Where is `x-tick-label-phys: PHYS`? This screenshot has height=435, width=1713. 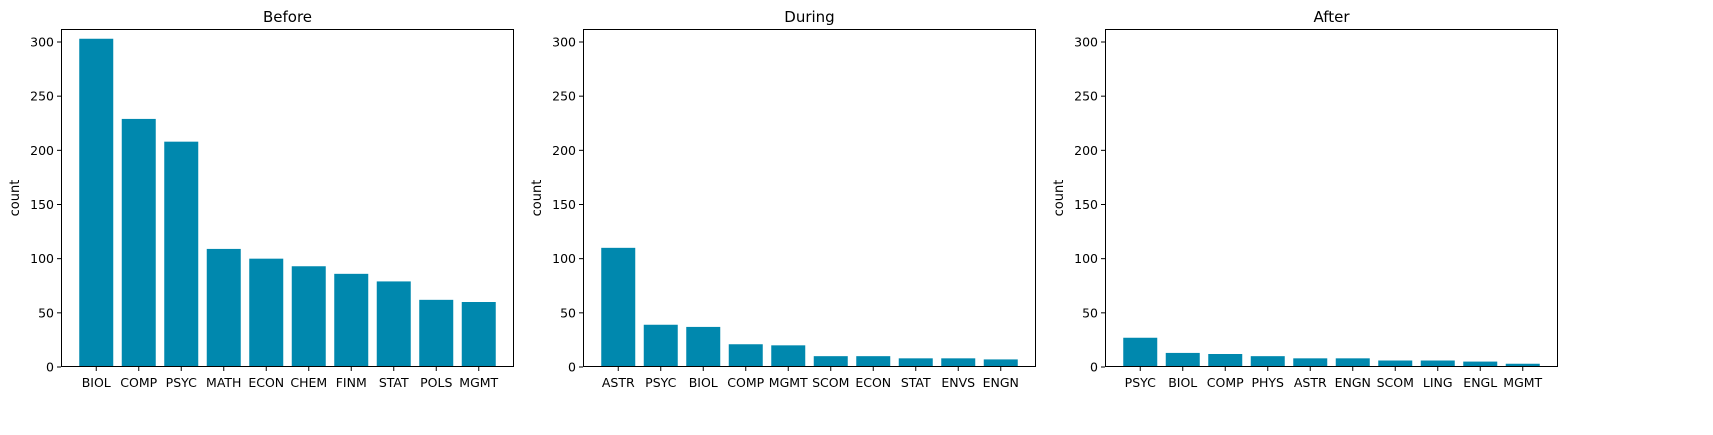 x-tick-label-phys: PHYS is located at coordinates (1267, 382).